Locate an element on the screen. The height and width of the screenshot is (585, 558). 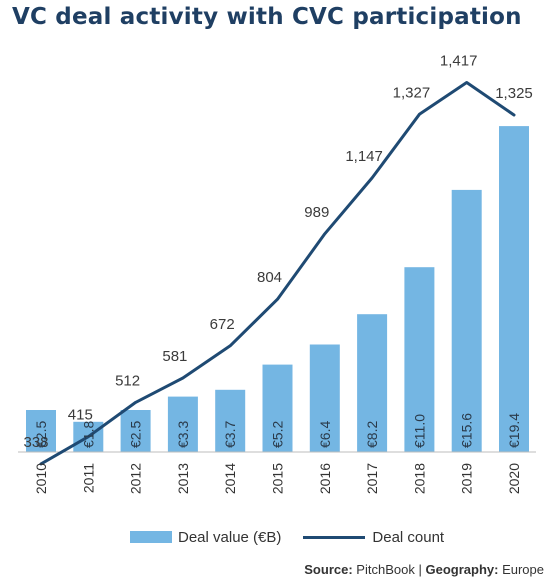
deal-count-label: 338 is located at coordinates (35, 442).